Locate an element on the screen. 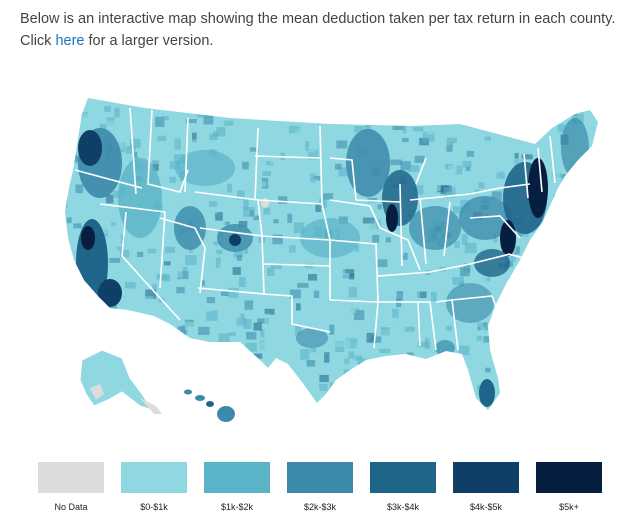 The width and height of the screenshot is (640, 522). legend-swatch is located at coordinates (403, 477).